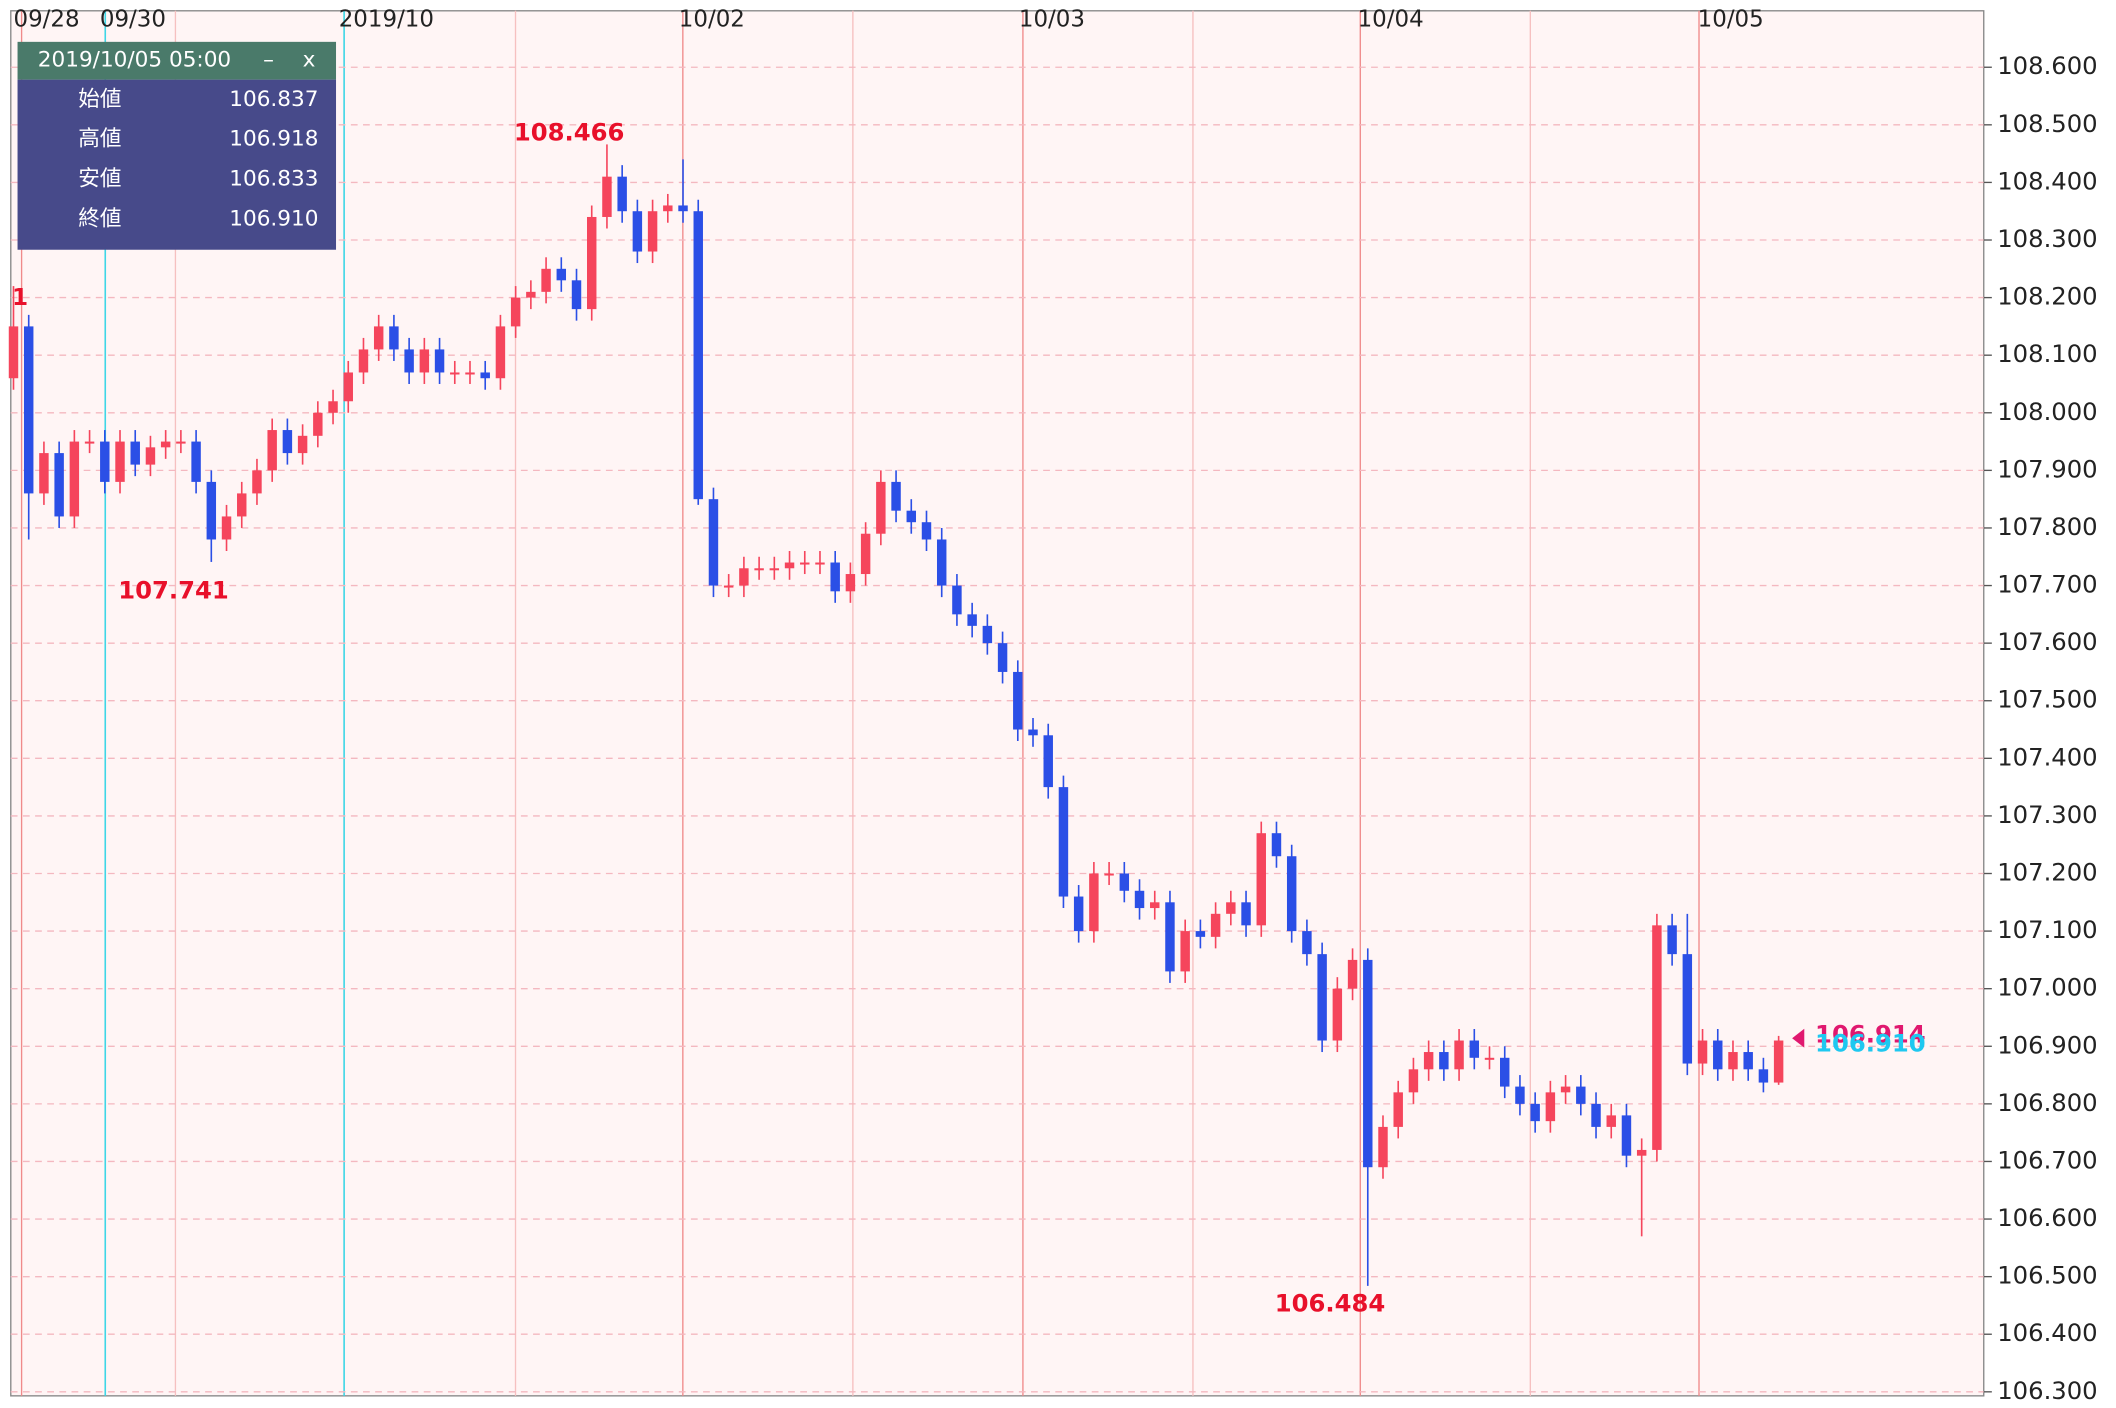  Describe the element at coordinates (2047, 65) in the screenshot. I see `y-tick-label: 108.600` at that location.